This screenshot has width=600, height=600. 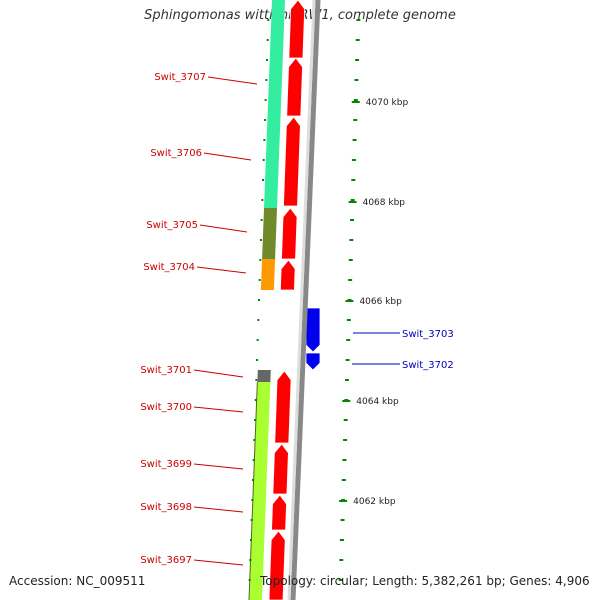 I want to click on kbp-label: 4068 kbp, so click(x=384, y=203).